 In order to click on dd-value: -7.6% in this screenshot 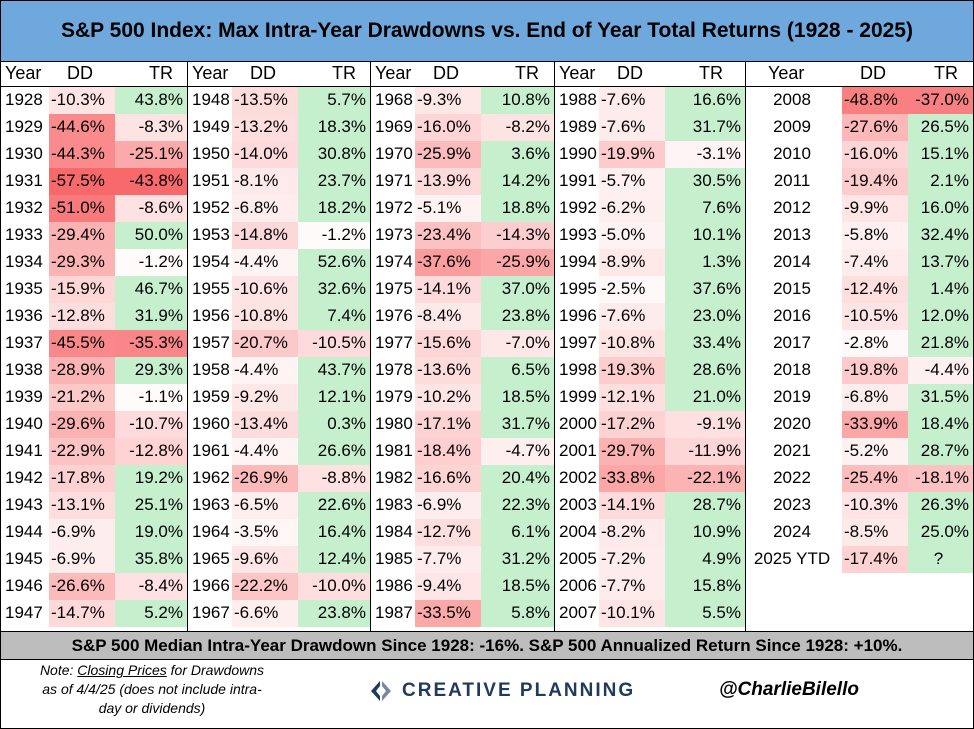, I will do `click(623, 99)`.